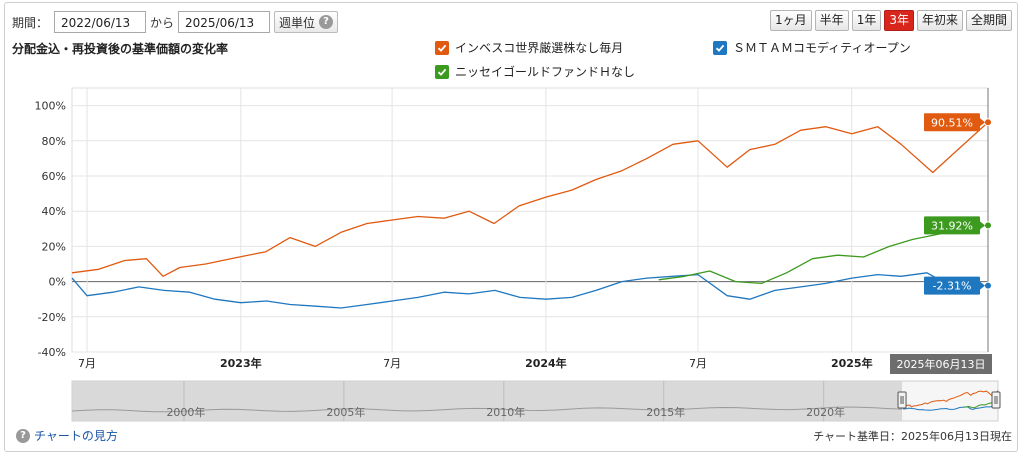 The height and width of the screenshot is (457, 1024). Describe the element at coordinates (852, 363) in the screenshot. I see `x-tick-label: 2025年` at that location.